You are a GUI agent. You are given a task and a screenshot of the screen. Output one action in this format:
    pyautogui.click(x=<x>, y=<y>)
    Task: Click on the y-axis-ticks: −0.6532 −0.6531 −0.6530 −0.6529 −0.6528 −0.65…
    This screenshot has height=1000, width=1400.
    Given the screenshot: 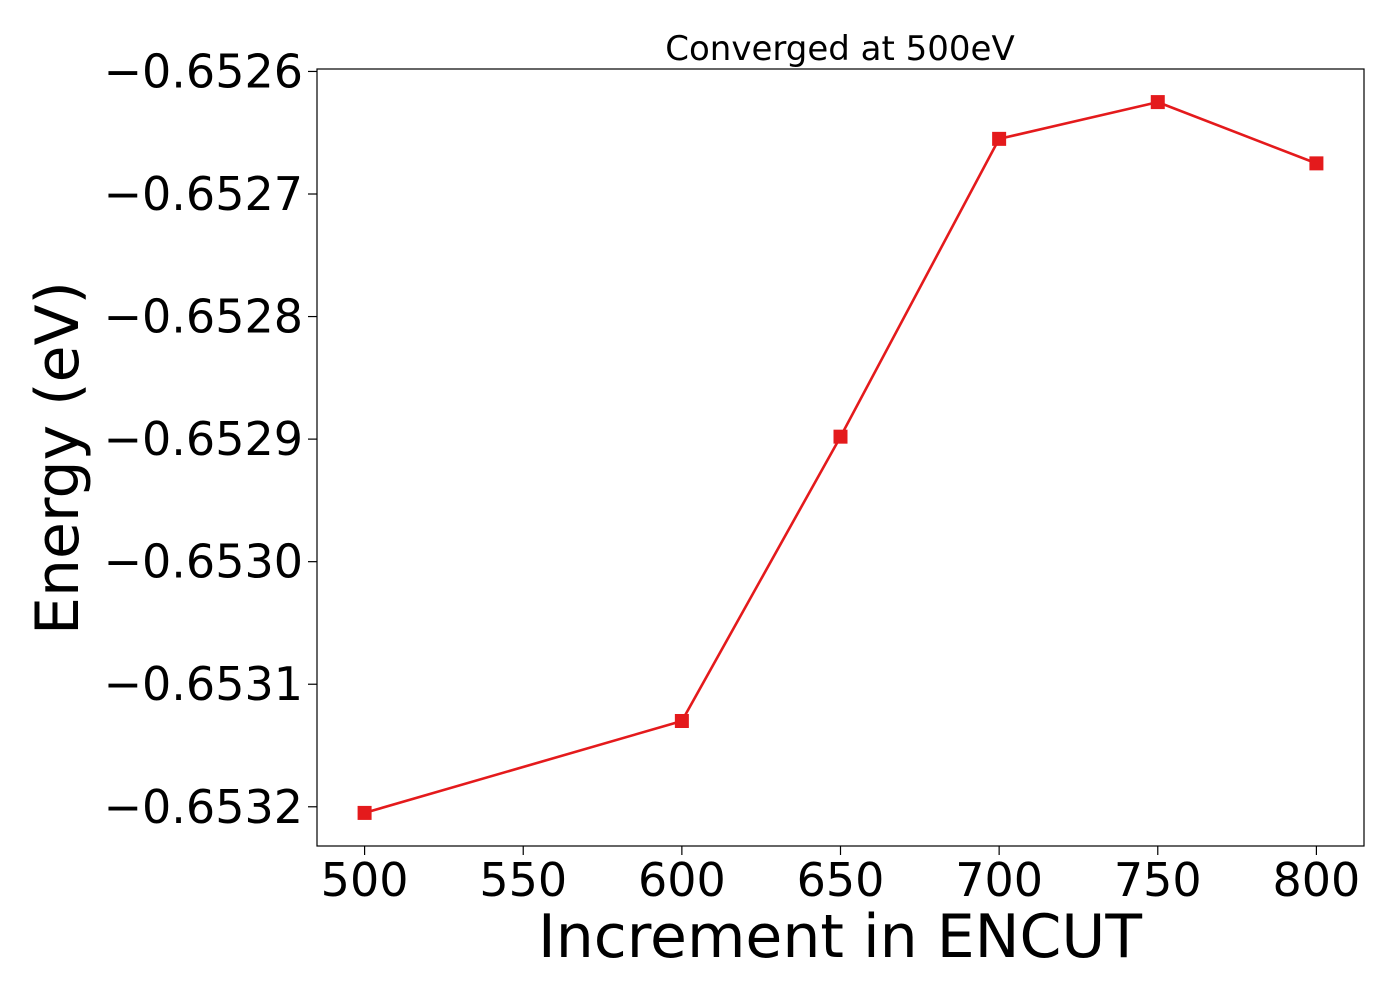 What is the action you would take?
    pyautogui.click(x=210, y=439)
    